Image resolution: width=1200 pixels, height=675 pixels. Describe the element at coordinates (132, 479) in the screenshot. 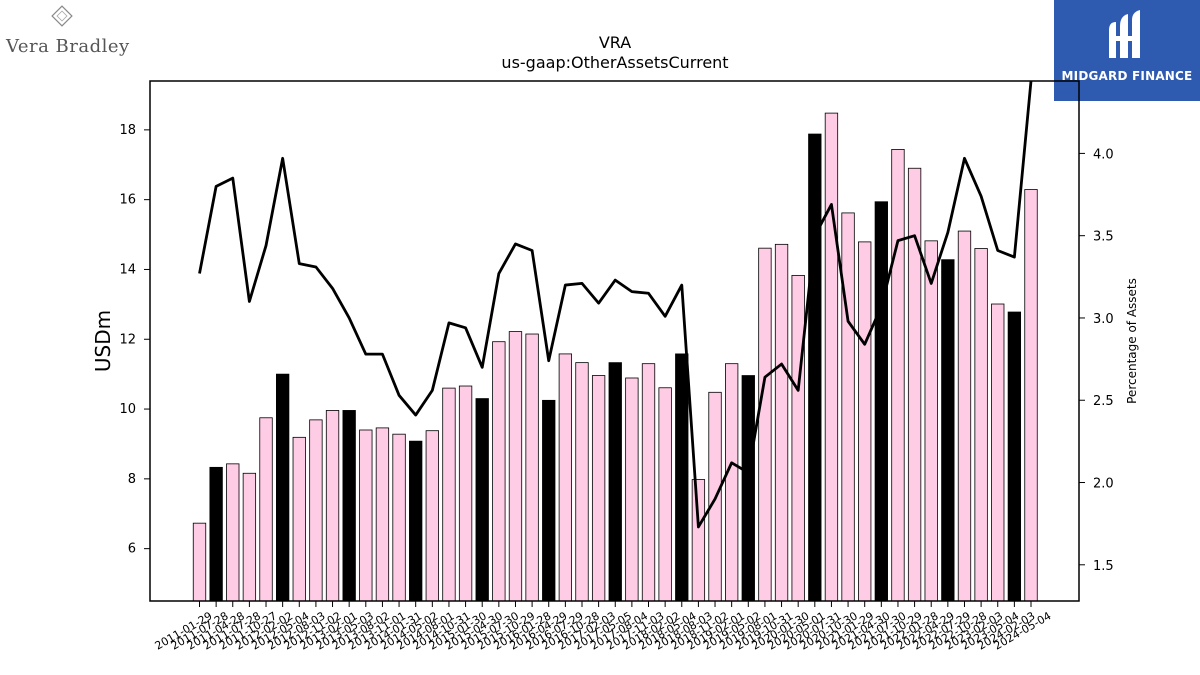

I see `y-tick-label: 8` at that location.